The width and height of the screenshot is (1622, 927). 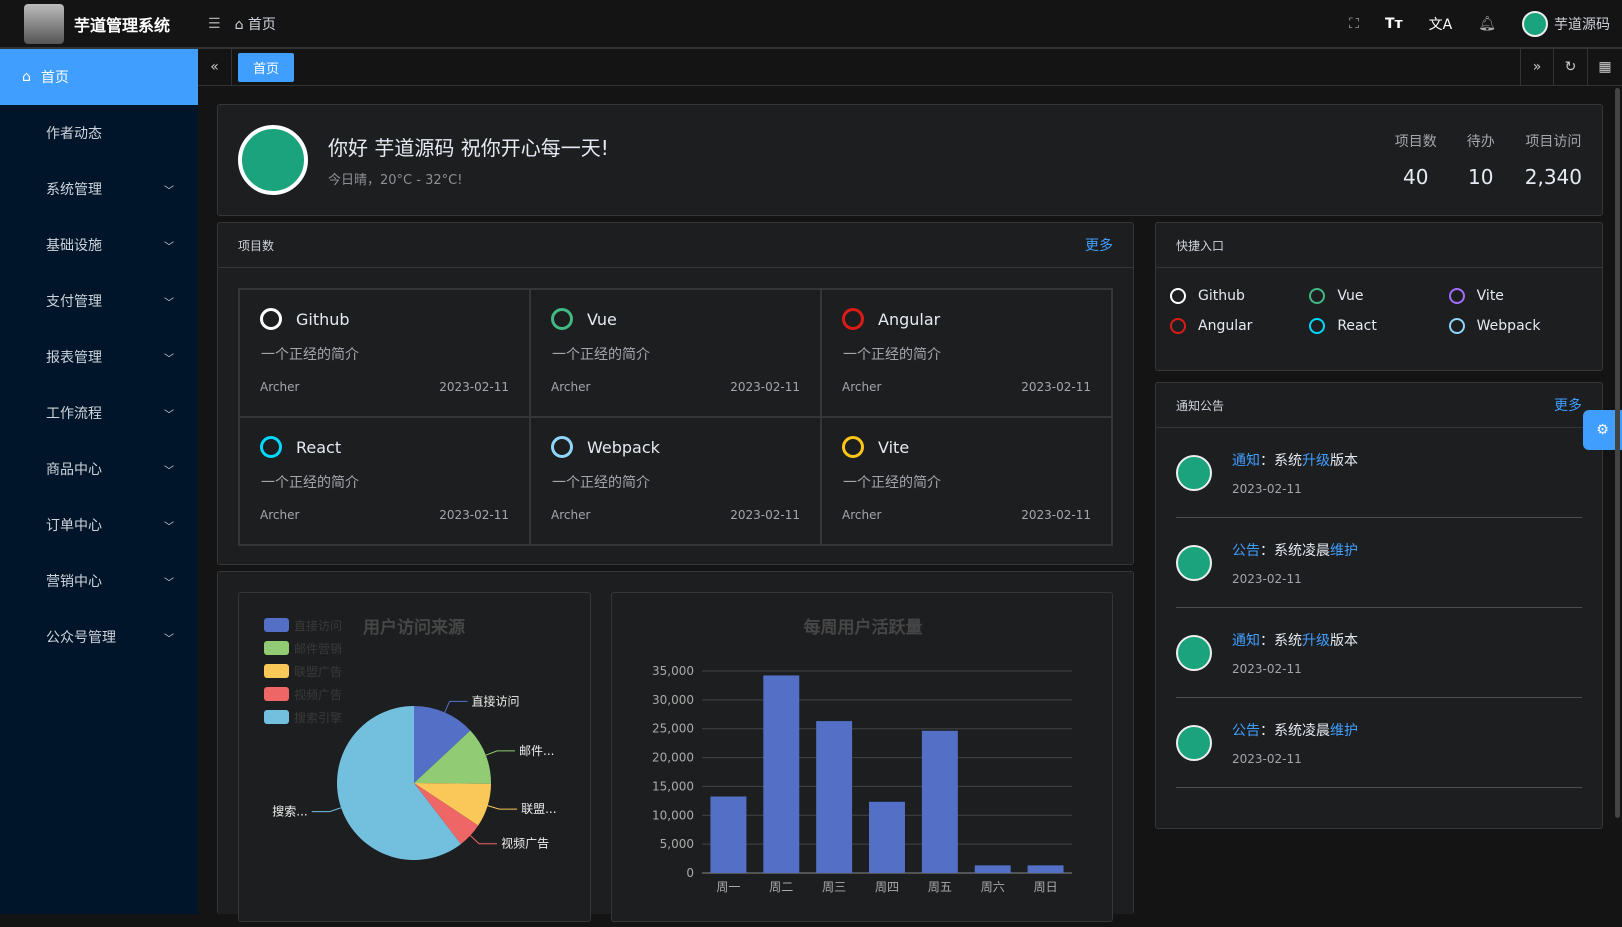 I want to click on sidebar-item-label: 商品中心, so click(x=74, y=470).